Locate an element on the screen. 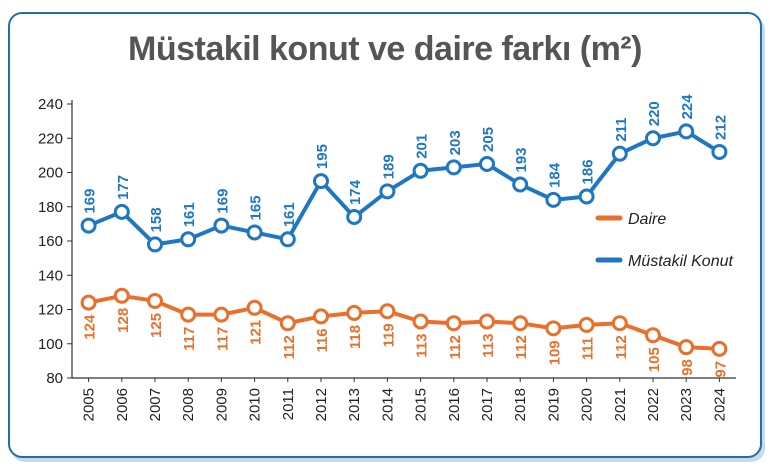 The image size is (770, 468). data-label: 121 is located at coordinates (256, 332).